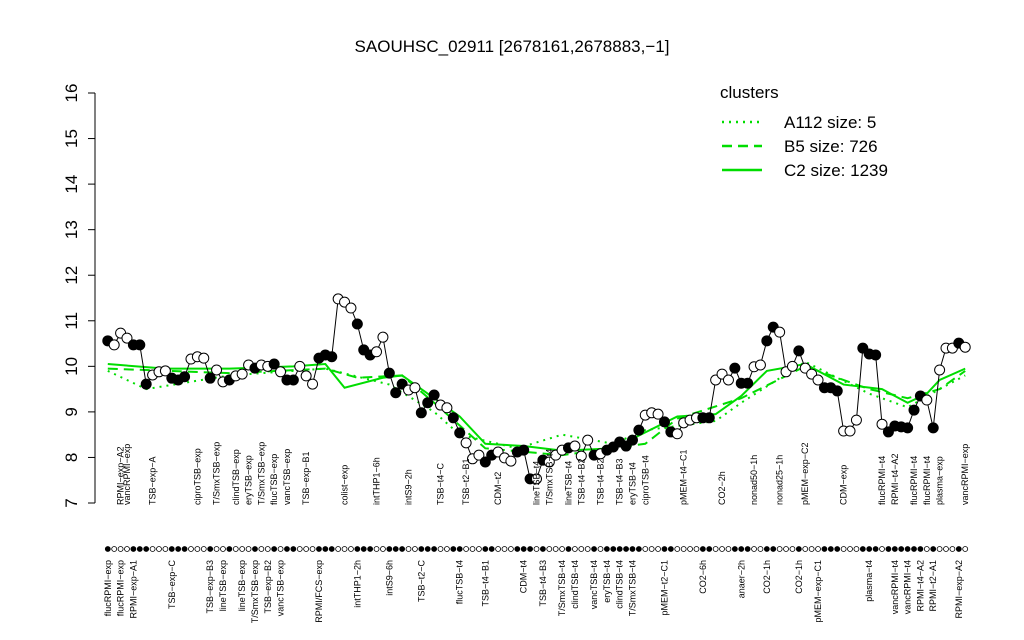 This screenshot has width=1024, height=640. Describe the element at coordinates (831, 146) in the screenshot. I see `legend-label: B5 size: 726` at that location.